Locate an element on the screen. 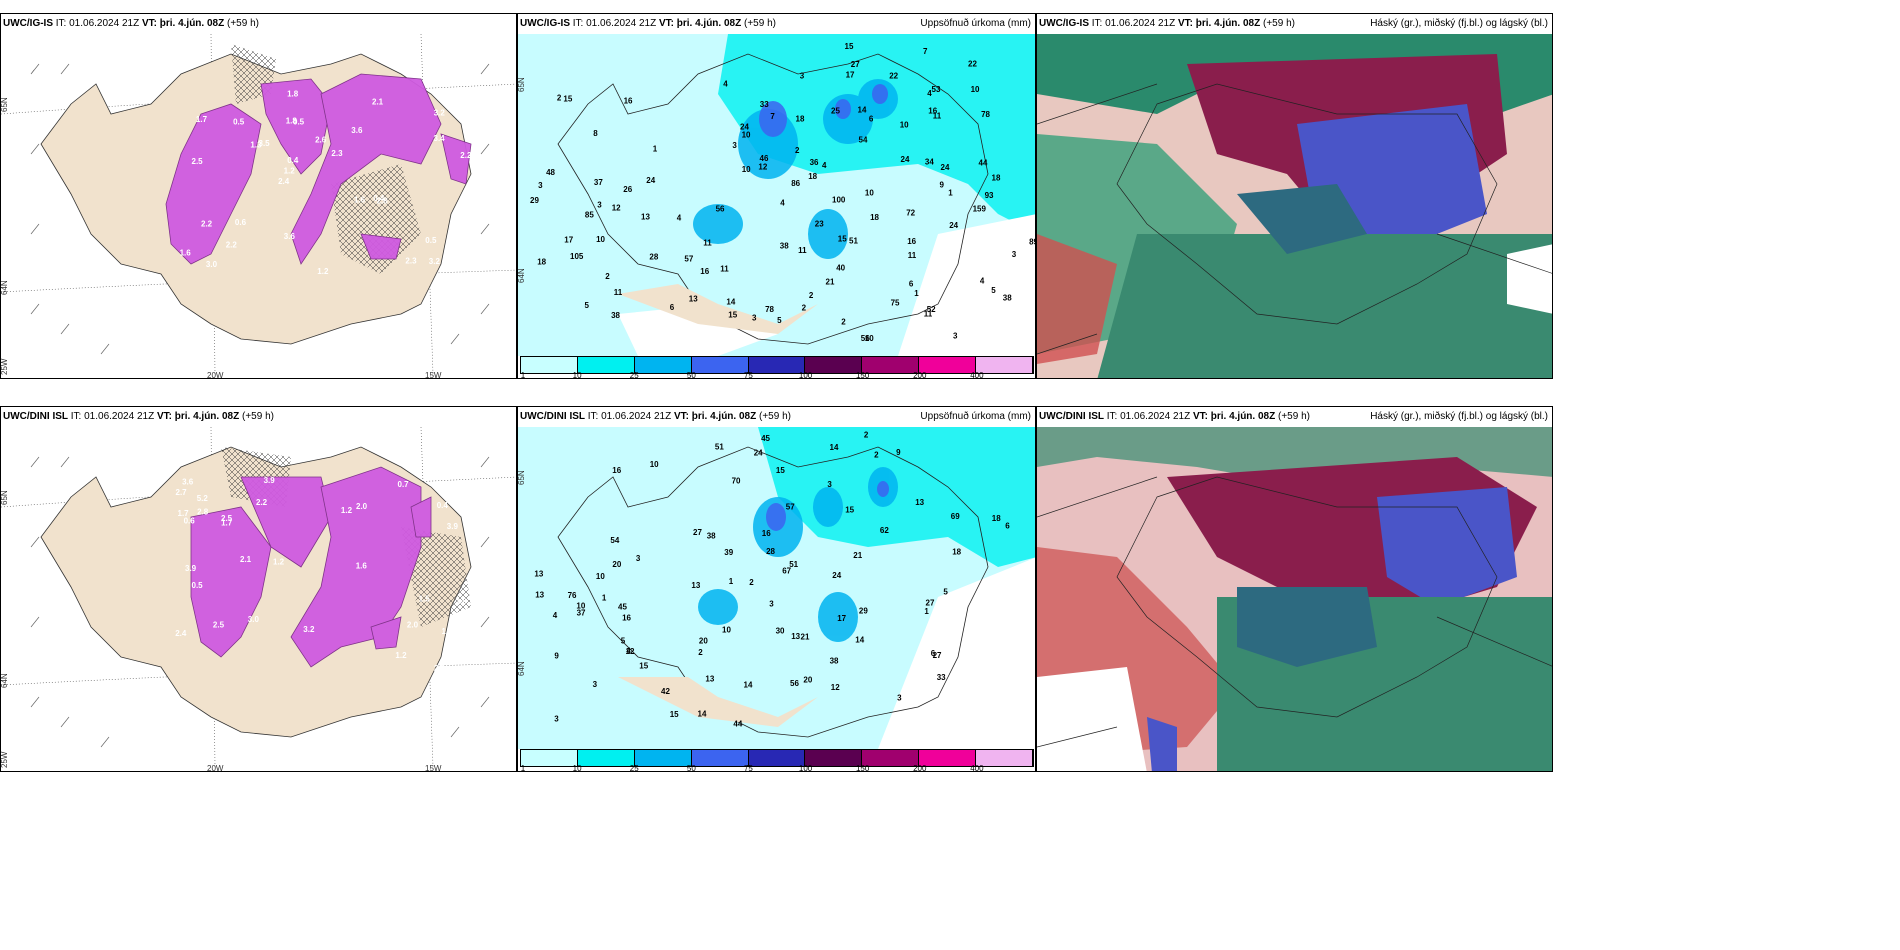 The height and width of the screenshot is (950, 1900). precip-value-label: 52 is located at coordinates (931, 309).